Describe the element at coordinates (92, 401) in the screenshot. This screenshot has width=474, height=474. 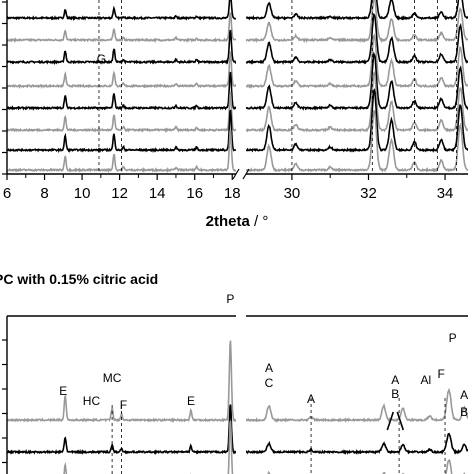
I see `peak-label-HC: HC` at that location.